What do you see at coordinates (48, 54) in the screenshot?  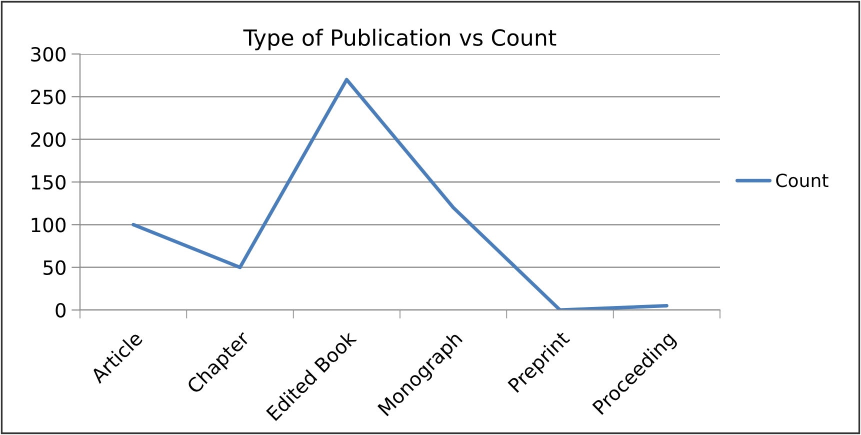 I see `y-tick-label: 300` at bounding box center [48, 54].